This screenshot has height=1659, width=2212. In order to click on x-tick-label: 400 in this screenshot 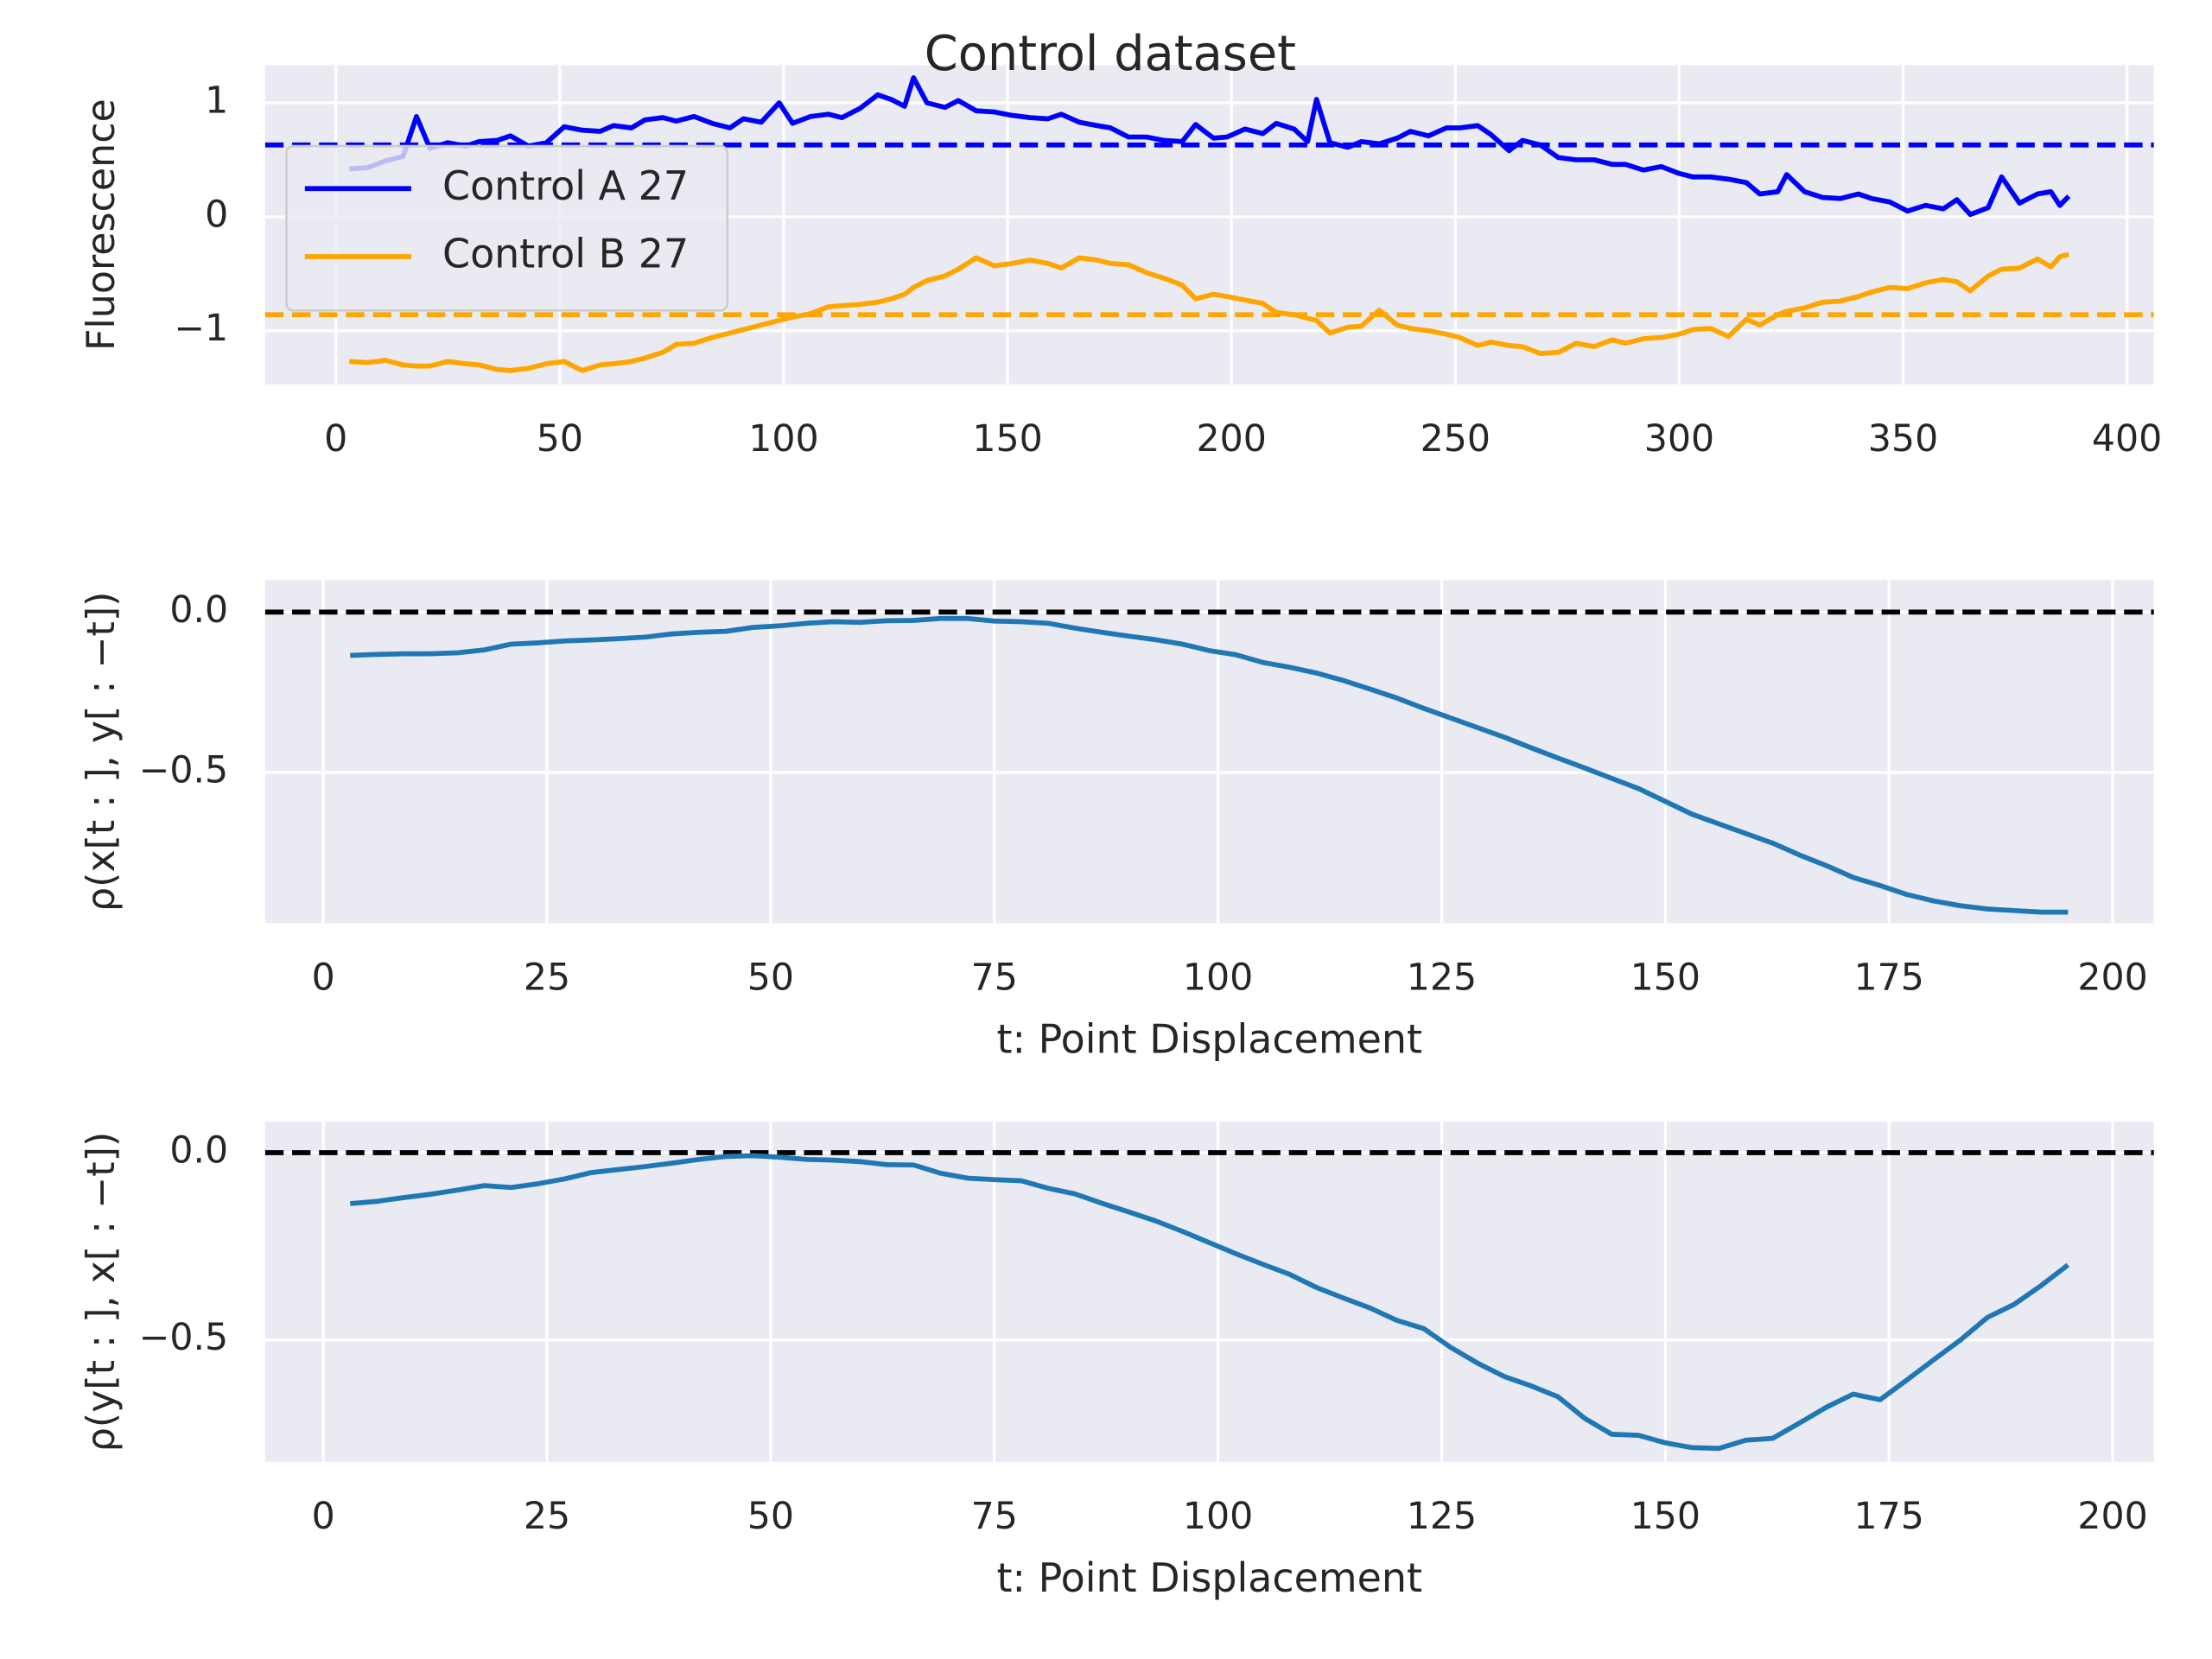, I will do `click(2127, 439)`.